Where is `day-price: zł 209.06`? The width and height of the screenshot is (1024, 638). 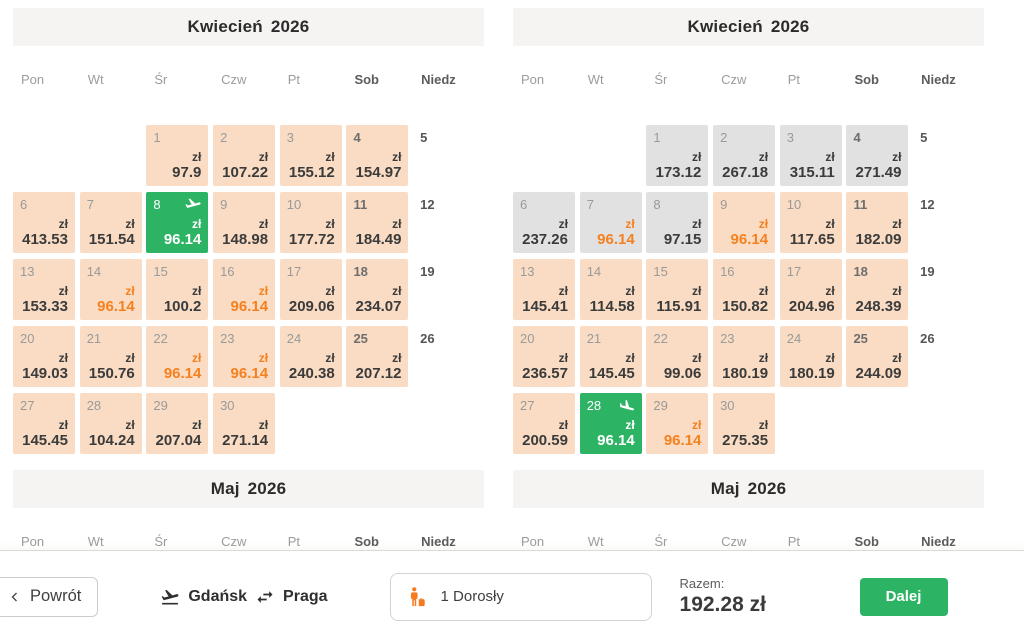 day-price: zł 209.06 is located at coordinates (311, 299).